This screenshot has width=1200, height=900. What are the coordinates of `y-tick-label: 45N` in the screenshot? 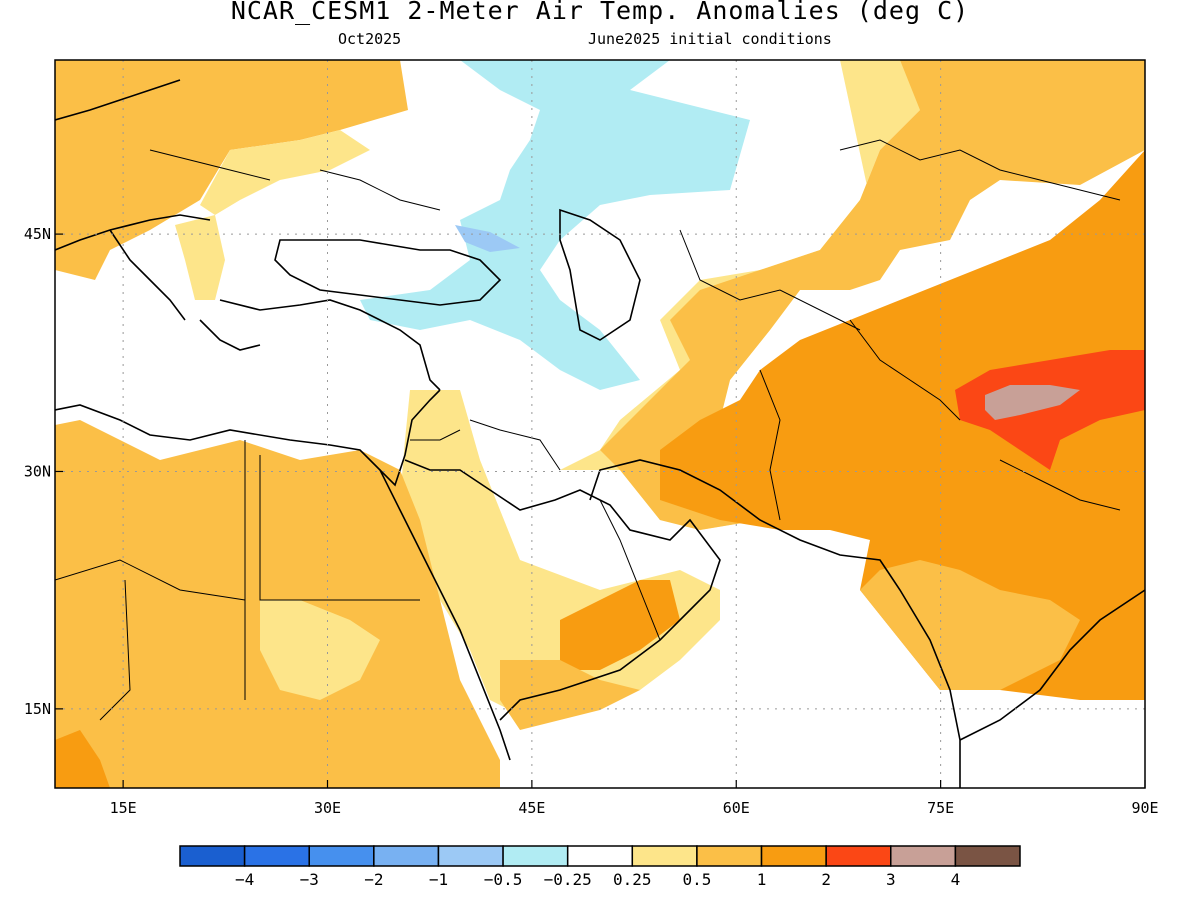 It's located at (37, 234).